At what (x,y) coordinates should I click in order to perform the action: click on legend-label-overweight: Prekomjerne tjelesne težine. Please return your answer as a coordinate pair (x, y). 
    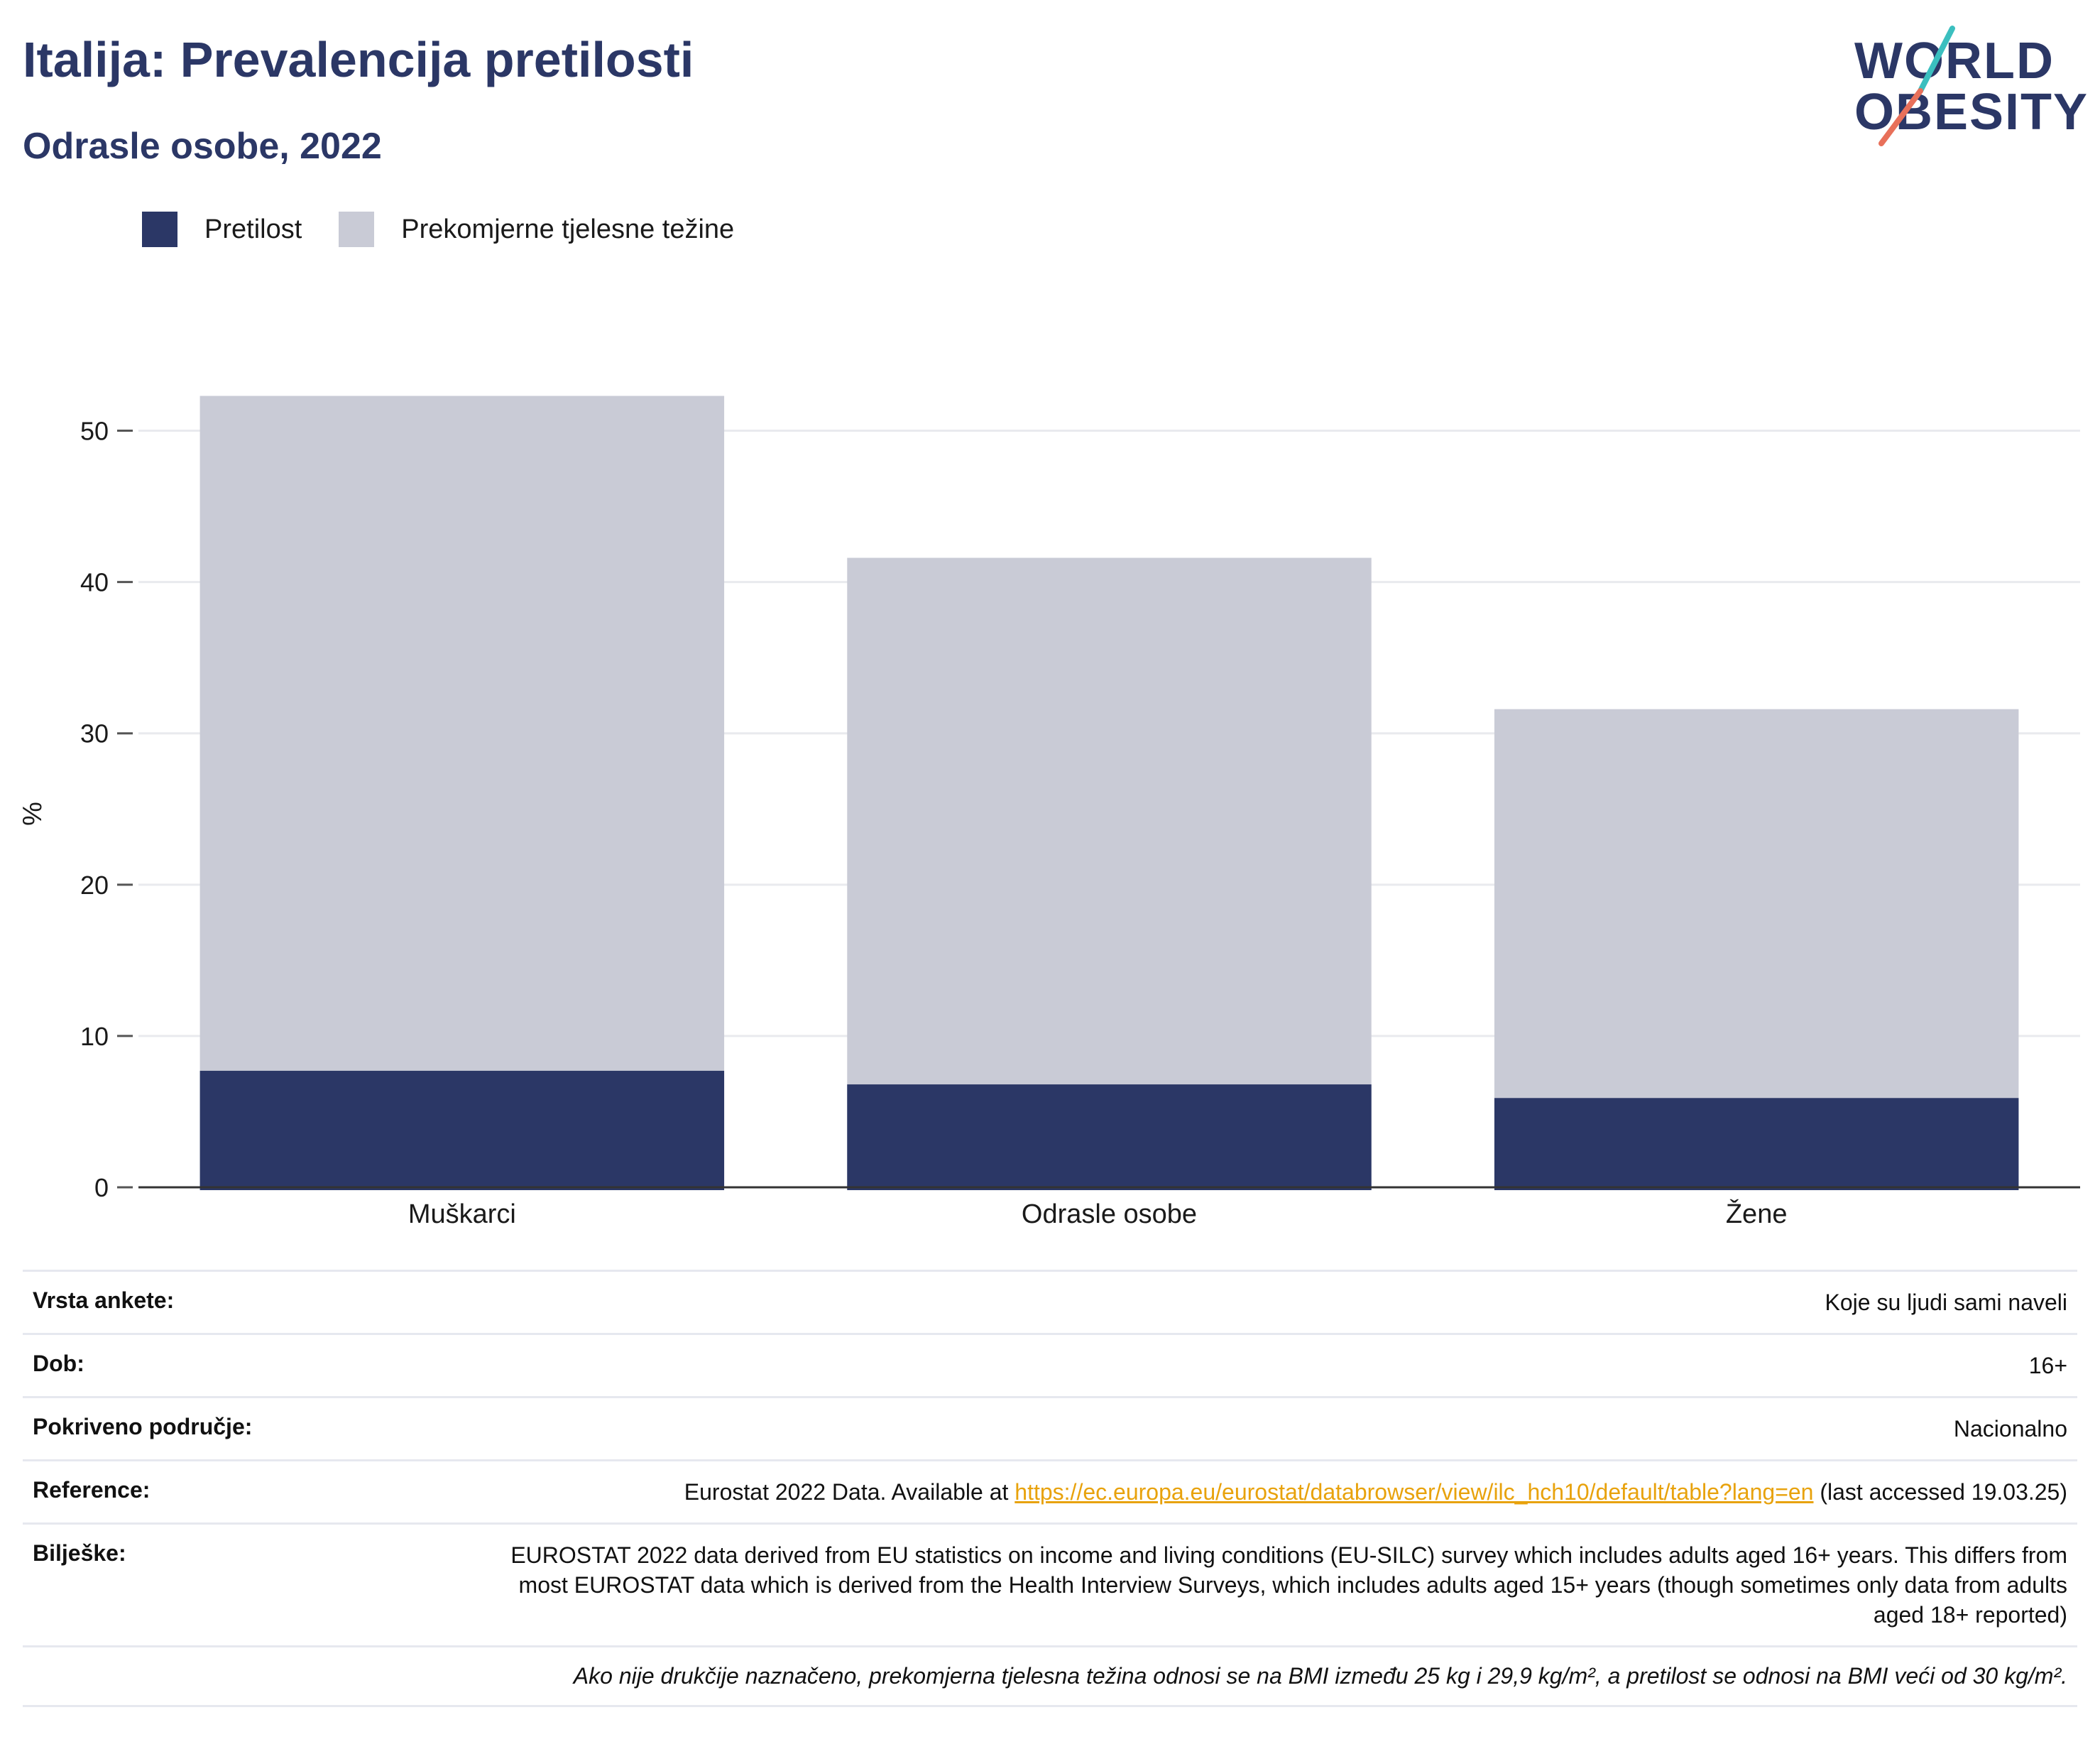
    Looking at the image, I should click on (568, 229).